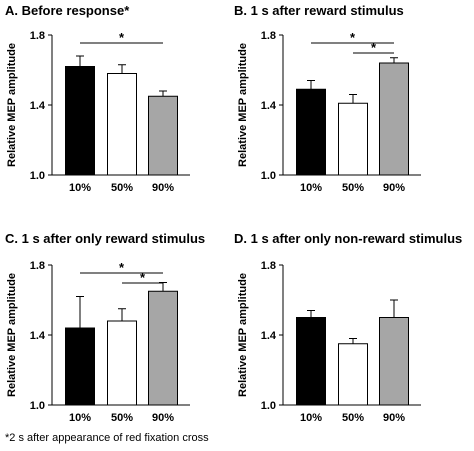 Image resolution: width=474 pixels, height=451 pixels. Describe the element at coordinates (67, 10) in the screenshot. I see `panel-title: A. Before response*` at that location.